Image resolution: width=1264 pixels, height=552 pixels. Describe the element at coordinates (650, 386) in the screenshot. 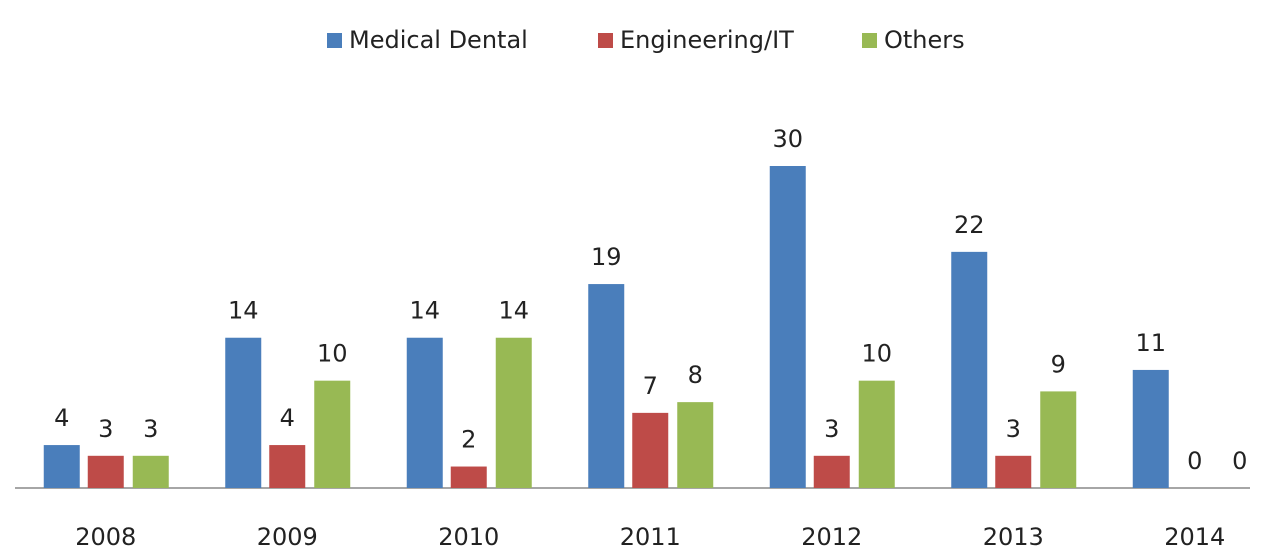

I see `data-label: 7` at that location.